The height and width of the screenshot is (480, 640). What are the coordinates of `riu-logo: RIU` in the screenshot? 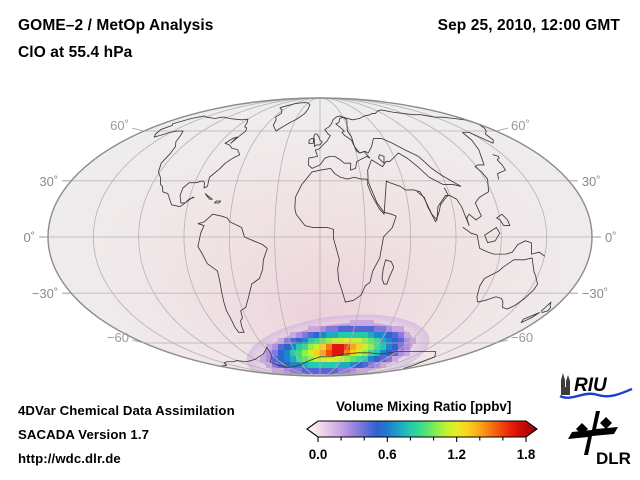 It's located at (596, 386).